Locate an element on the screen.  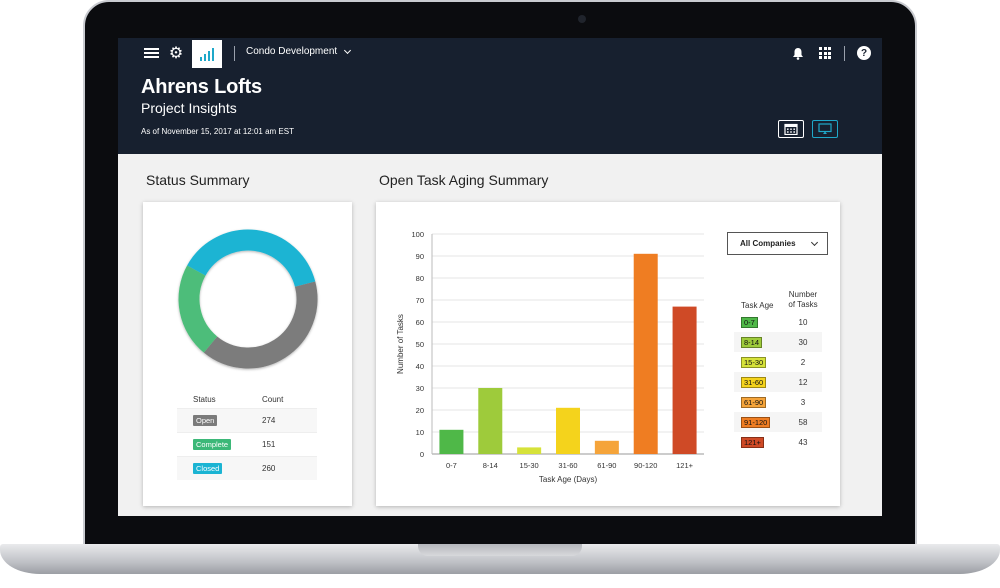
y-tick-label: 30 is located at coordinates (420, 388).